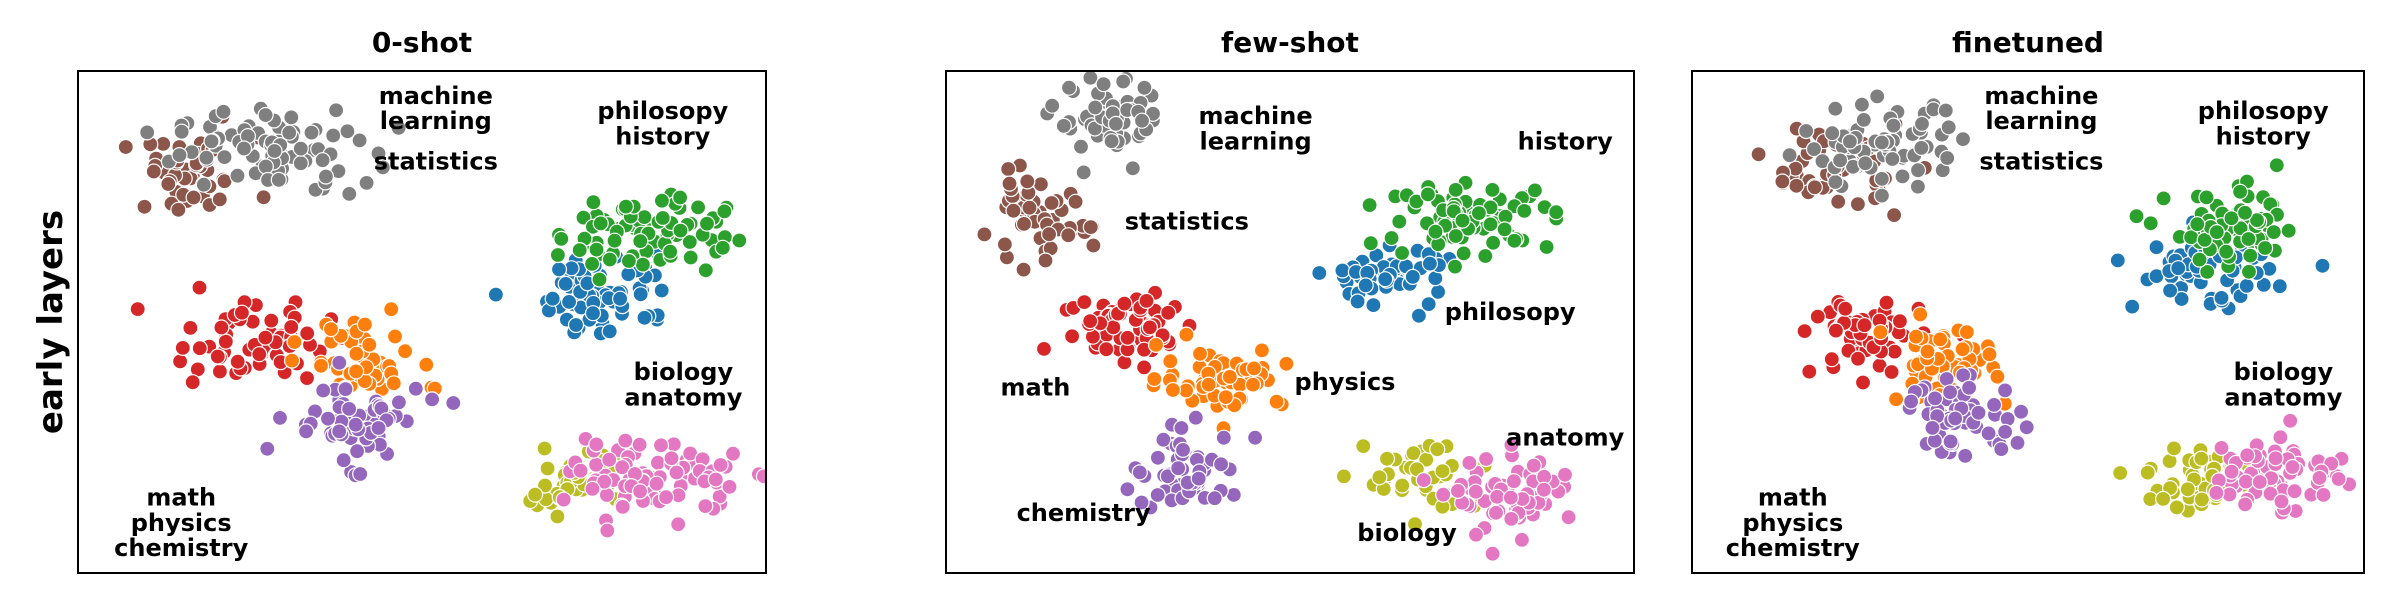 This screenshot has width=2400, height=600. Describe the element at coordinates (436, 161) in the screenshot. I see `cluster-label: statistics` at that location.